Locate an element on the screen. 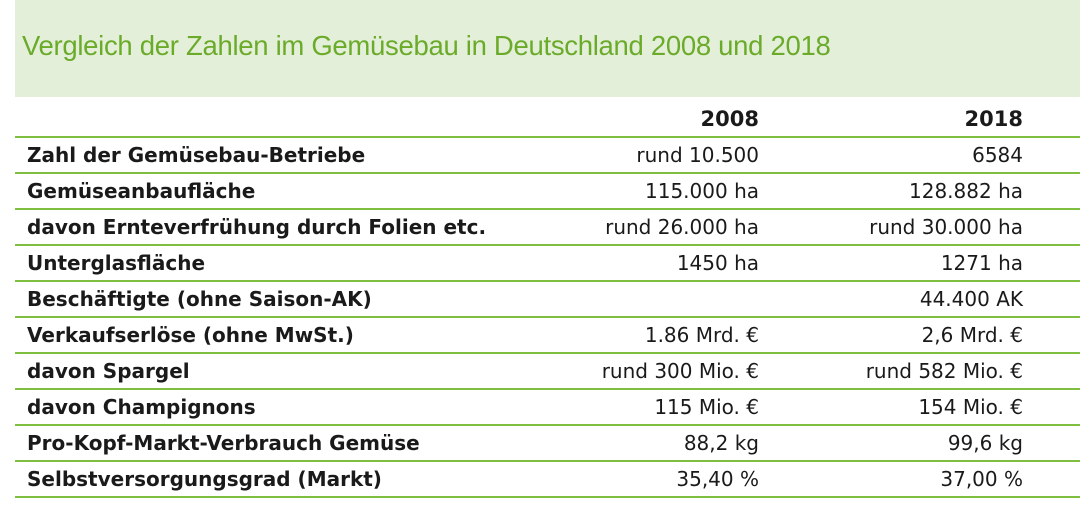  value-2008: 35,40 % is located at coordinates (717, 479).